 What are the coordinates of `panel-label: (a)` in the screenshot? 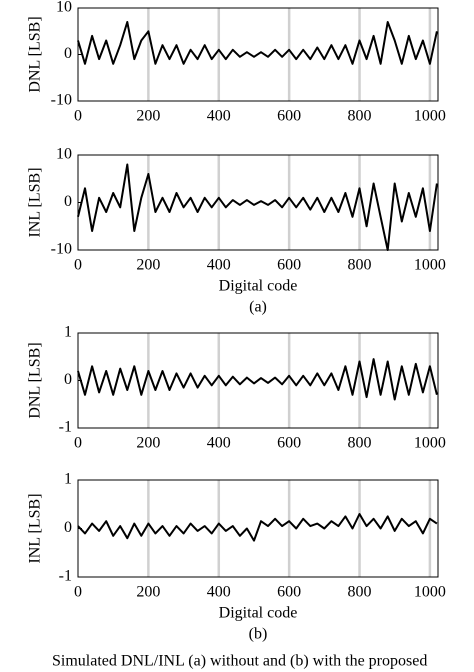 It's located at (258, 307).